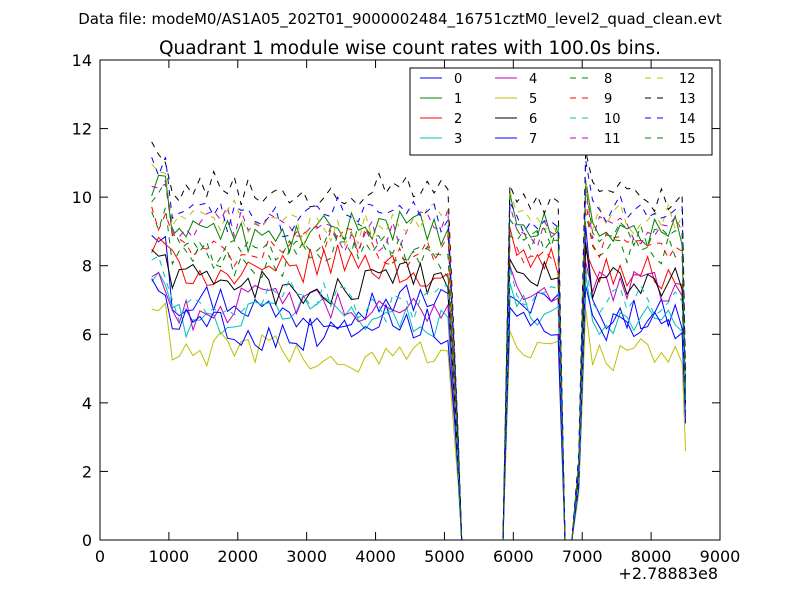 This screenshot has height=600, width=800. Describe the element at coordinates (561, 111) in the screenshot. I see `legend-box` at that location.